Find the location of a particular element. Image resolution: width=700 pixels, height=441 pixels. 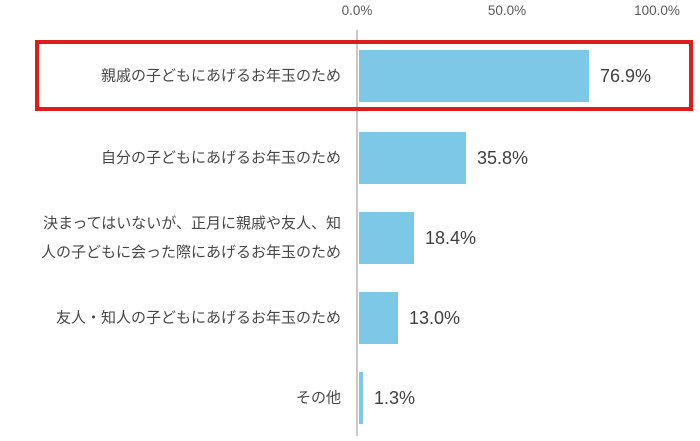

chart-row: 35.8% is located at coordinates (443, 158).